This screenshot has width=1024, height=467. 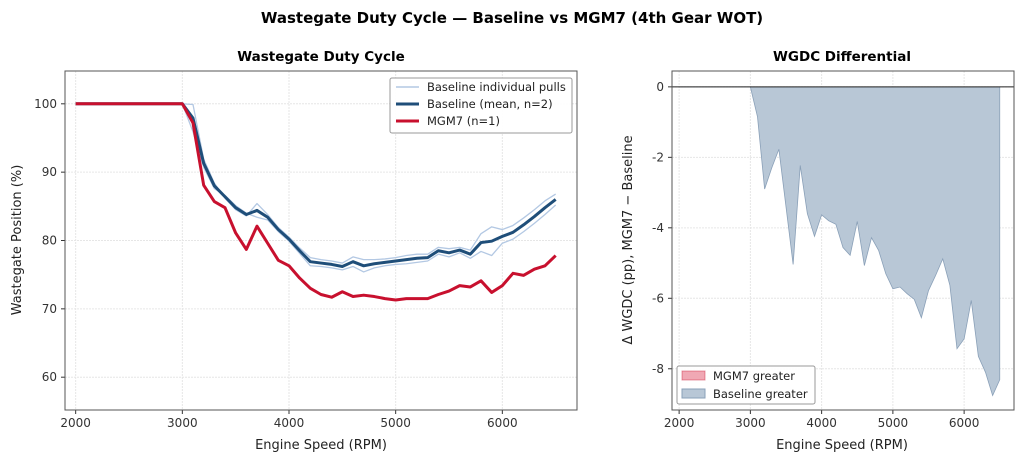 What do you see at coordinates (182, 423) in the screenshot?
I see `left-x-tick-label: 3000` at bounding box center [182, 423].